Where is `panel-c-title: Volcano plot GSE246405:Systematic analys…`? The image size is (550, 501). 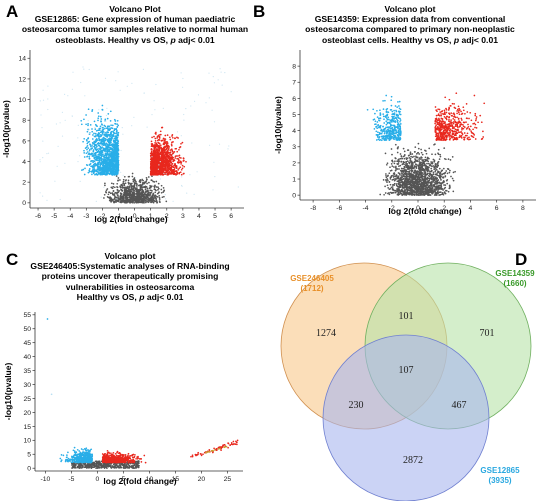
panel-c-title: Volcano plot GSE246405:Systematic analys… is located at coordinates (130, 276).